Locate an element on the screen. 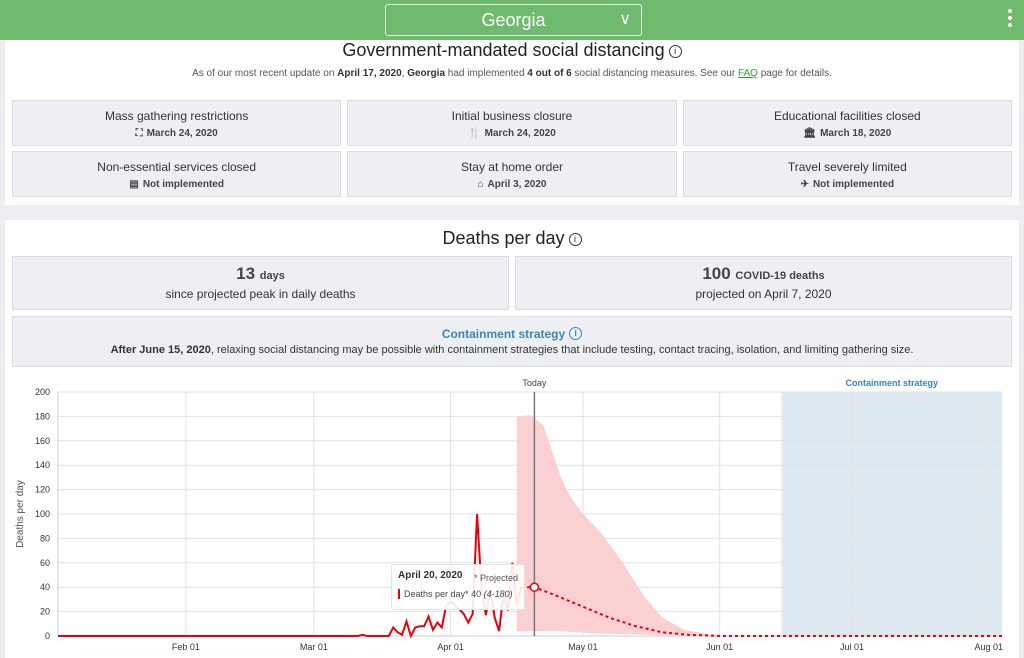 The image size is (1024, 658). x-tick-label: Apr 01 is located at coordinates (450, 647).